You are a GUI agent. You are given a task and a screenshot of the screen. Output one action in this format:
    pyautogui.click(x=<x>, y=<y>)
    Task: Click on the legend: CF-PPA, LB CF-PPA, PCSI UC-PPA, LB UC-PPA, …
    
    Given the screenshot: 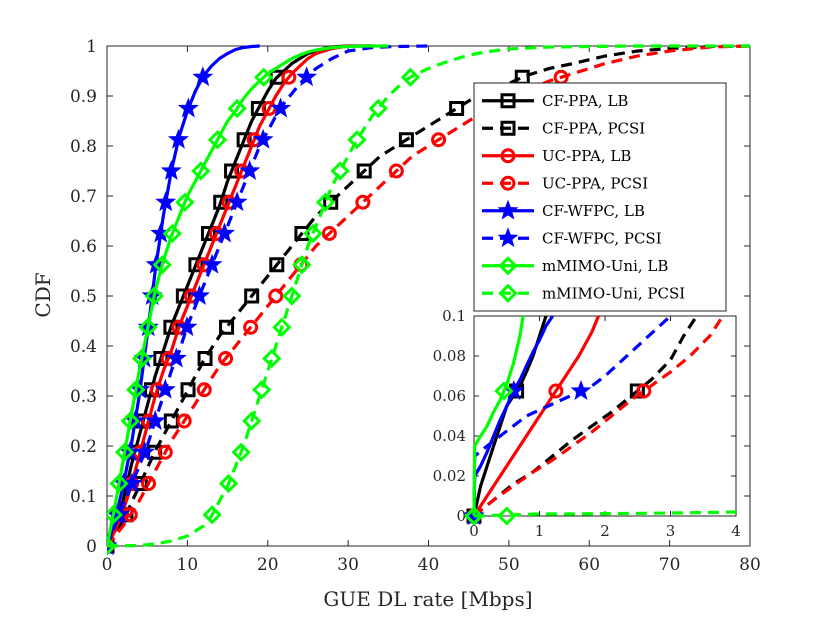 What is the action you would take?
    pyautogui.click(x=600, y=197)
    